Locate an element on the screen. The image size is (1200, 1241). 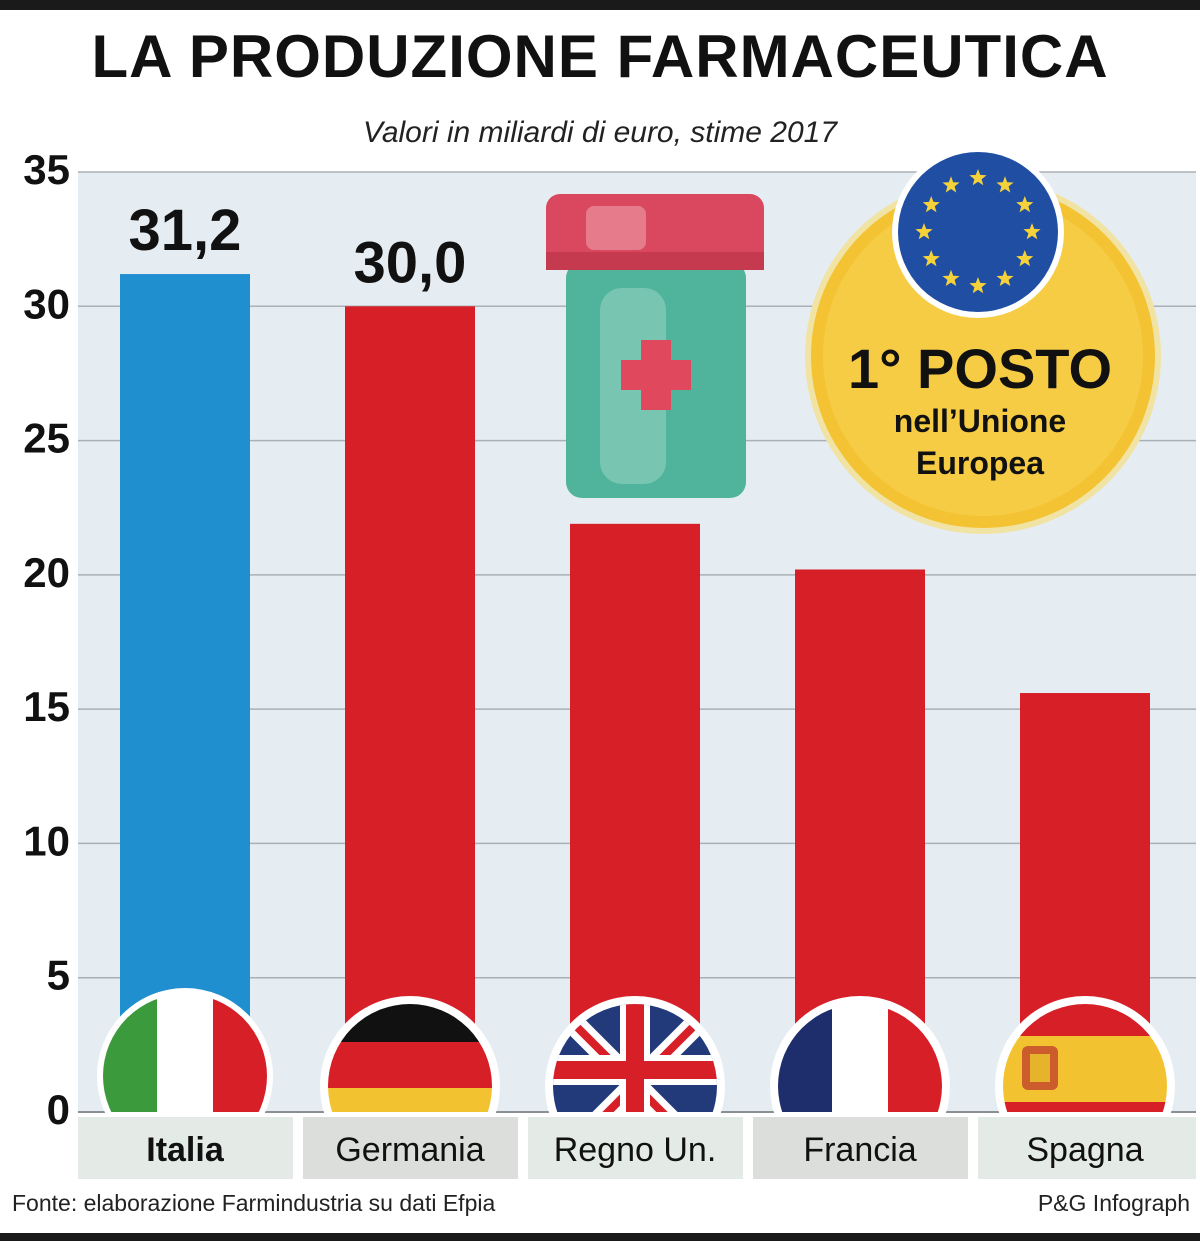
category-label: Germania is located at coordinates (409, 1150).